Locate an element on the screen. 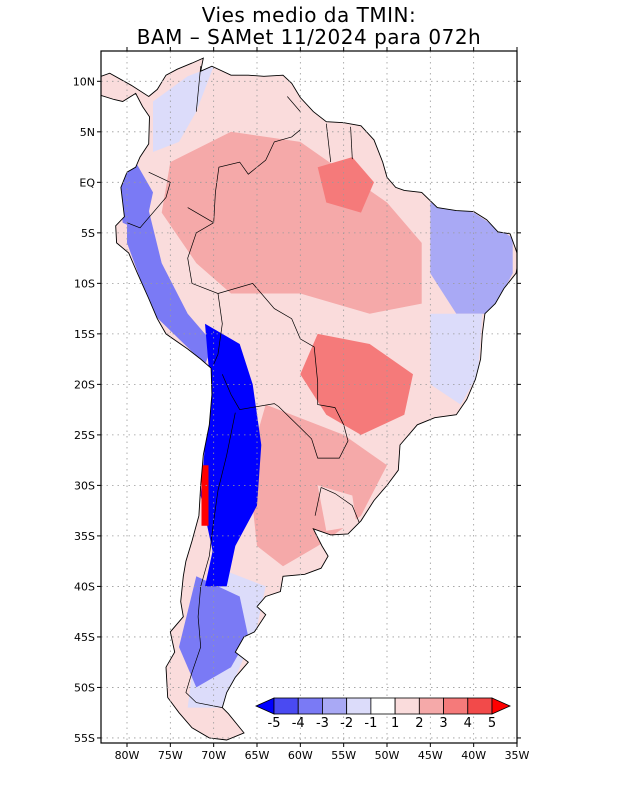 The height and width of the screenshot is (800, 618). colorbar-label: 5 is located at coordinates (492, 723).